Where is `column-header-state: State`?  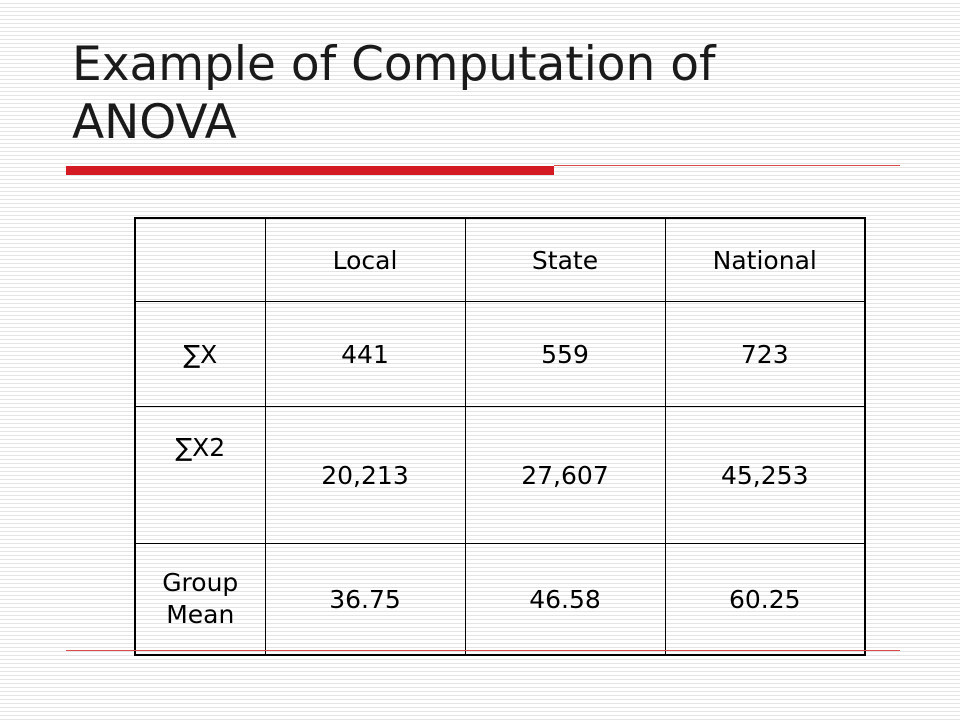 column-header-state: State is located at coordinates (565, 259).